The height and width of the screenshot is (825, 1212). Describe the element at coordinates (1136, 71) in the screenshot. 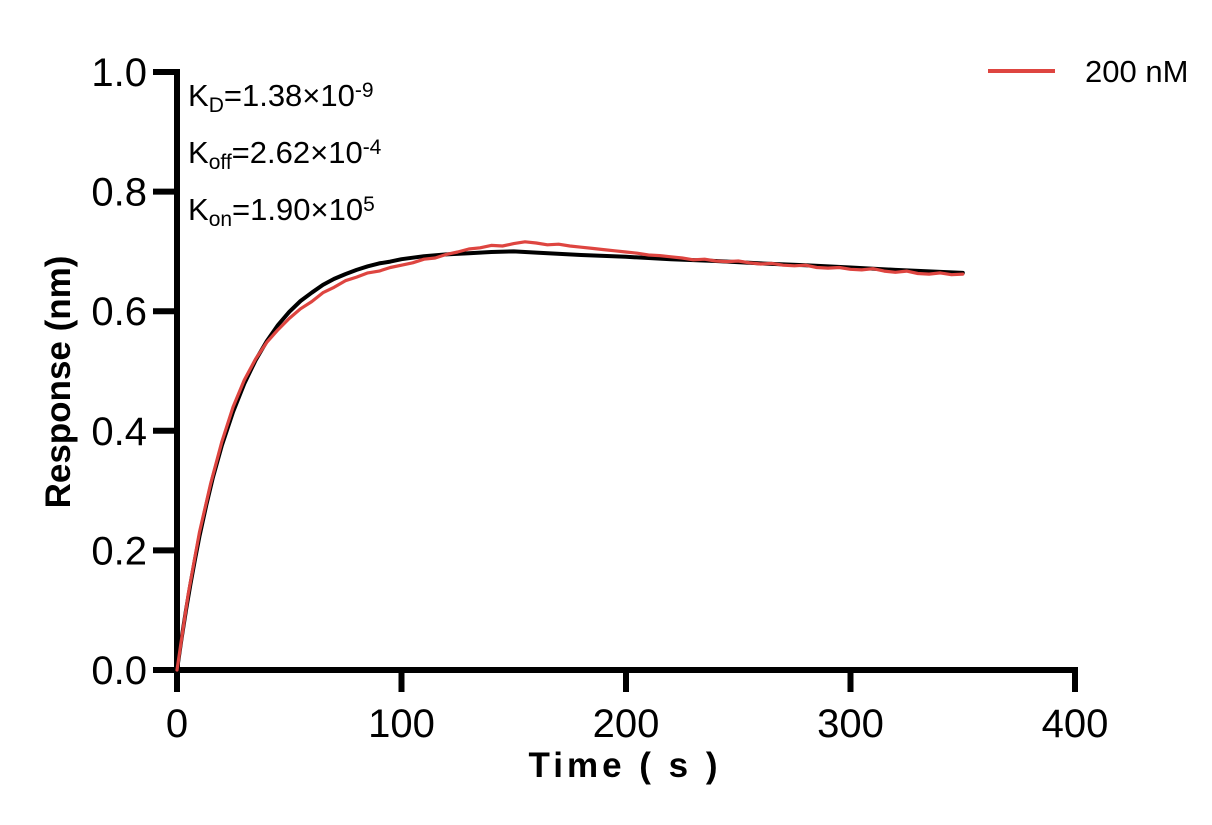

I see `legend-label: 200 nM` at that location.